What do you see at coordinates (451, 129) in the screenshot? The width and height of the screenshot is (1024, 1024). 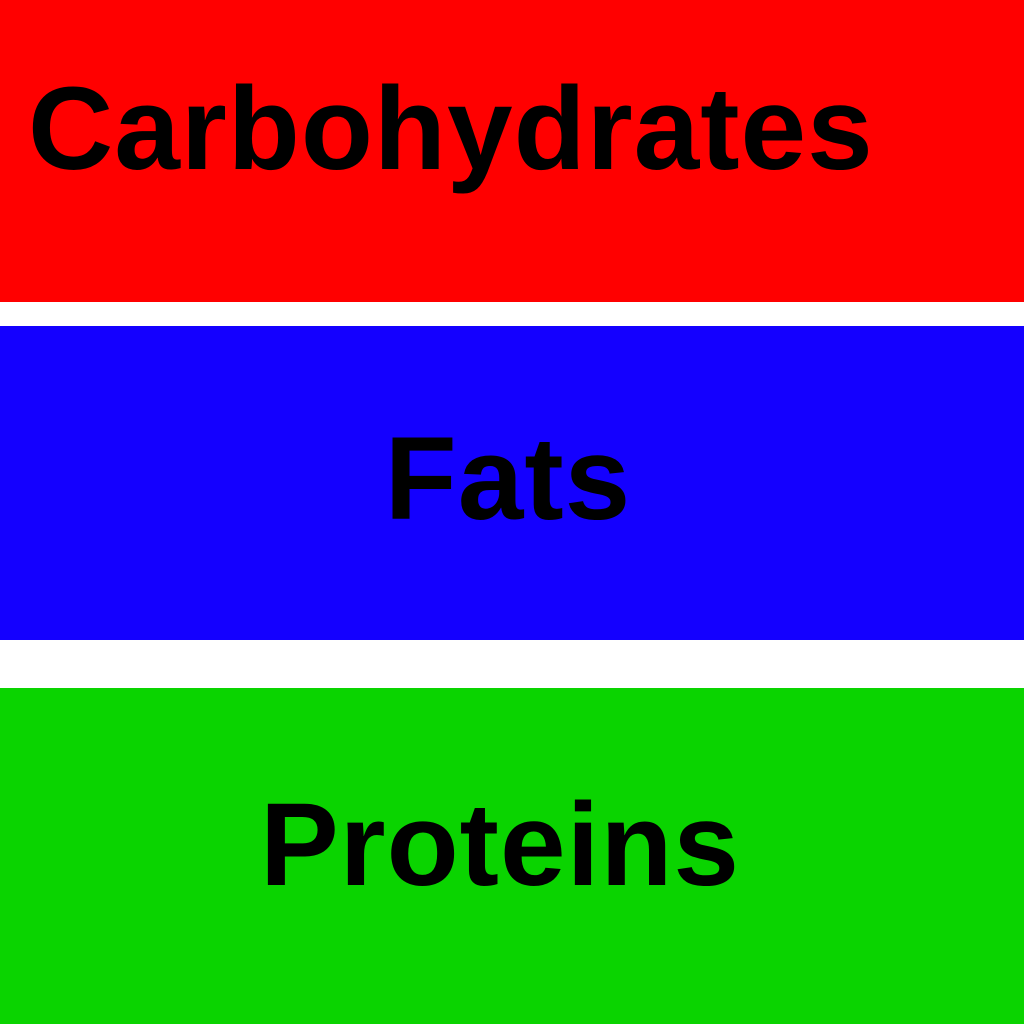 I see `carbohydrates-label: Carbohydrates` at bounding box center [451, 129].